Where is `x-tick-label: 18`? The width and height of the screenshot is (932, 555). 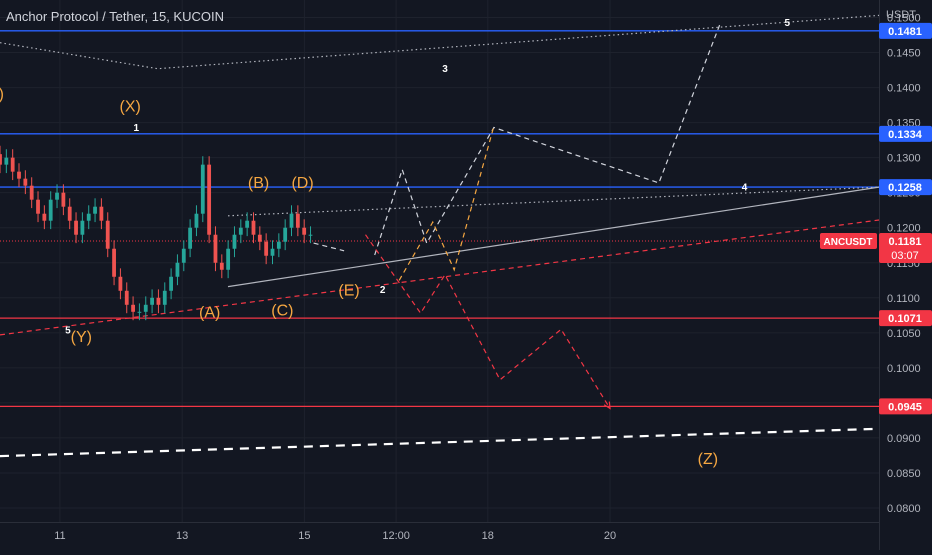
x-tick-label: 18 is located at coordinates (488, 536).